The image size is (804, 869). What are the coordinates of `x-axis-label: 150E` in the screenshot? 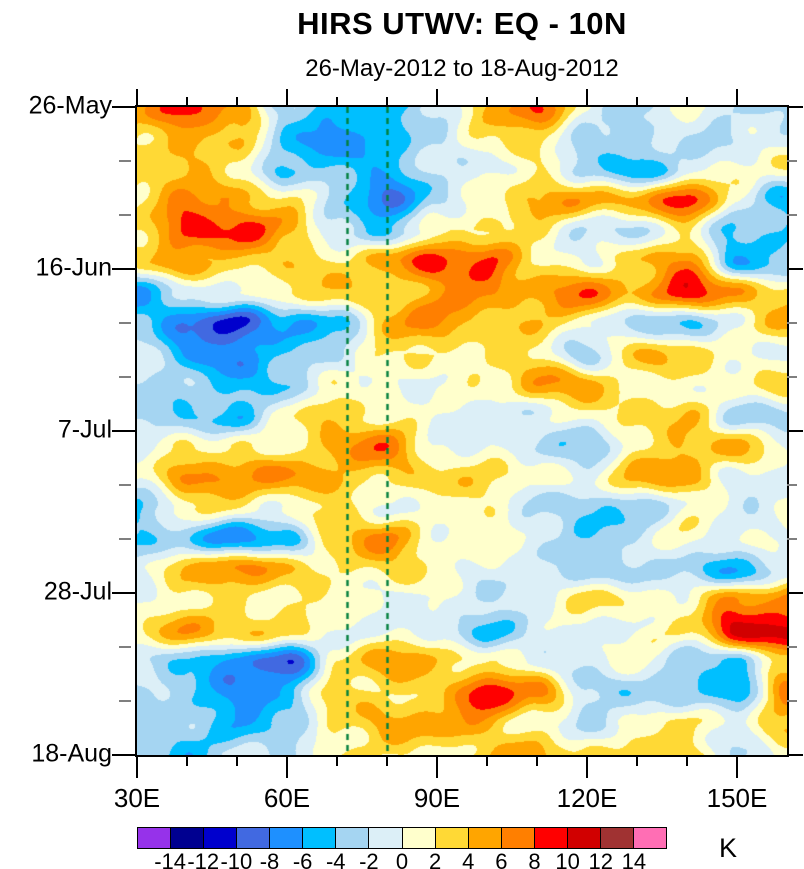 It's located at (737, 798).